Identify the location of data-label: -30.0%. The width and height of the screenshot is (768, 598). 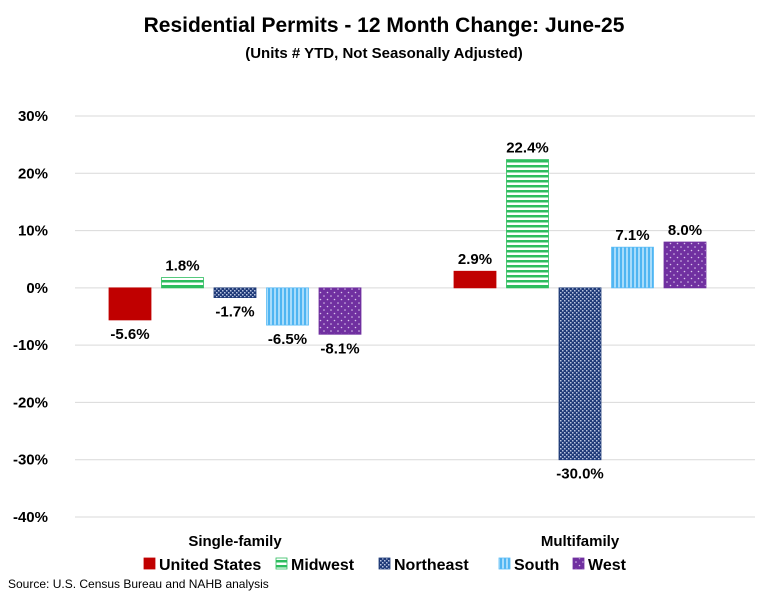
(580, 474).